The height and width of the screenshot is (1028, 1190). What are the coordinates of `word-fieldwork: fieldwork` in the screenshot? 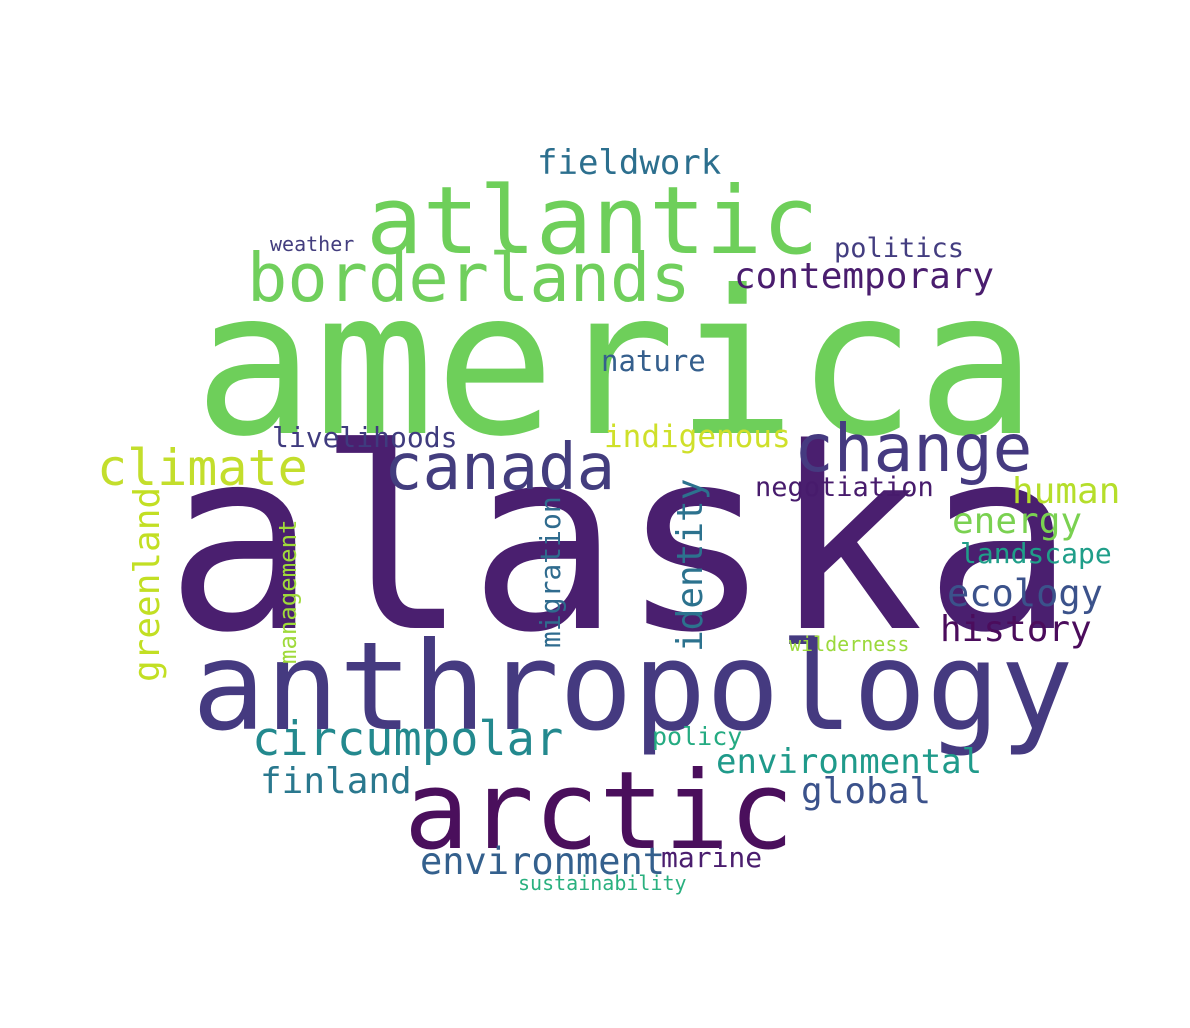 It's located at (629, 163).